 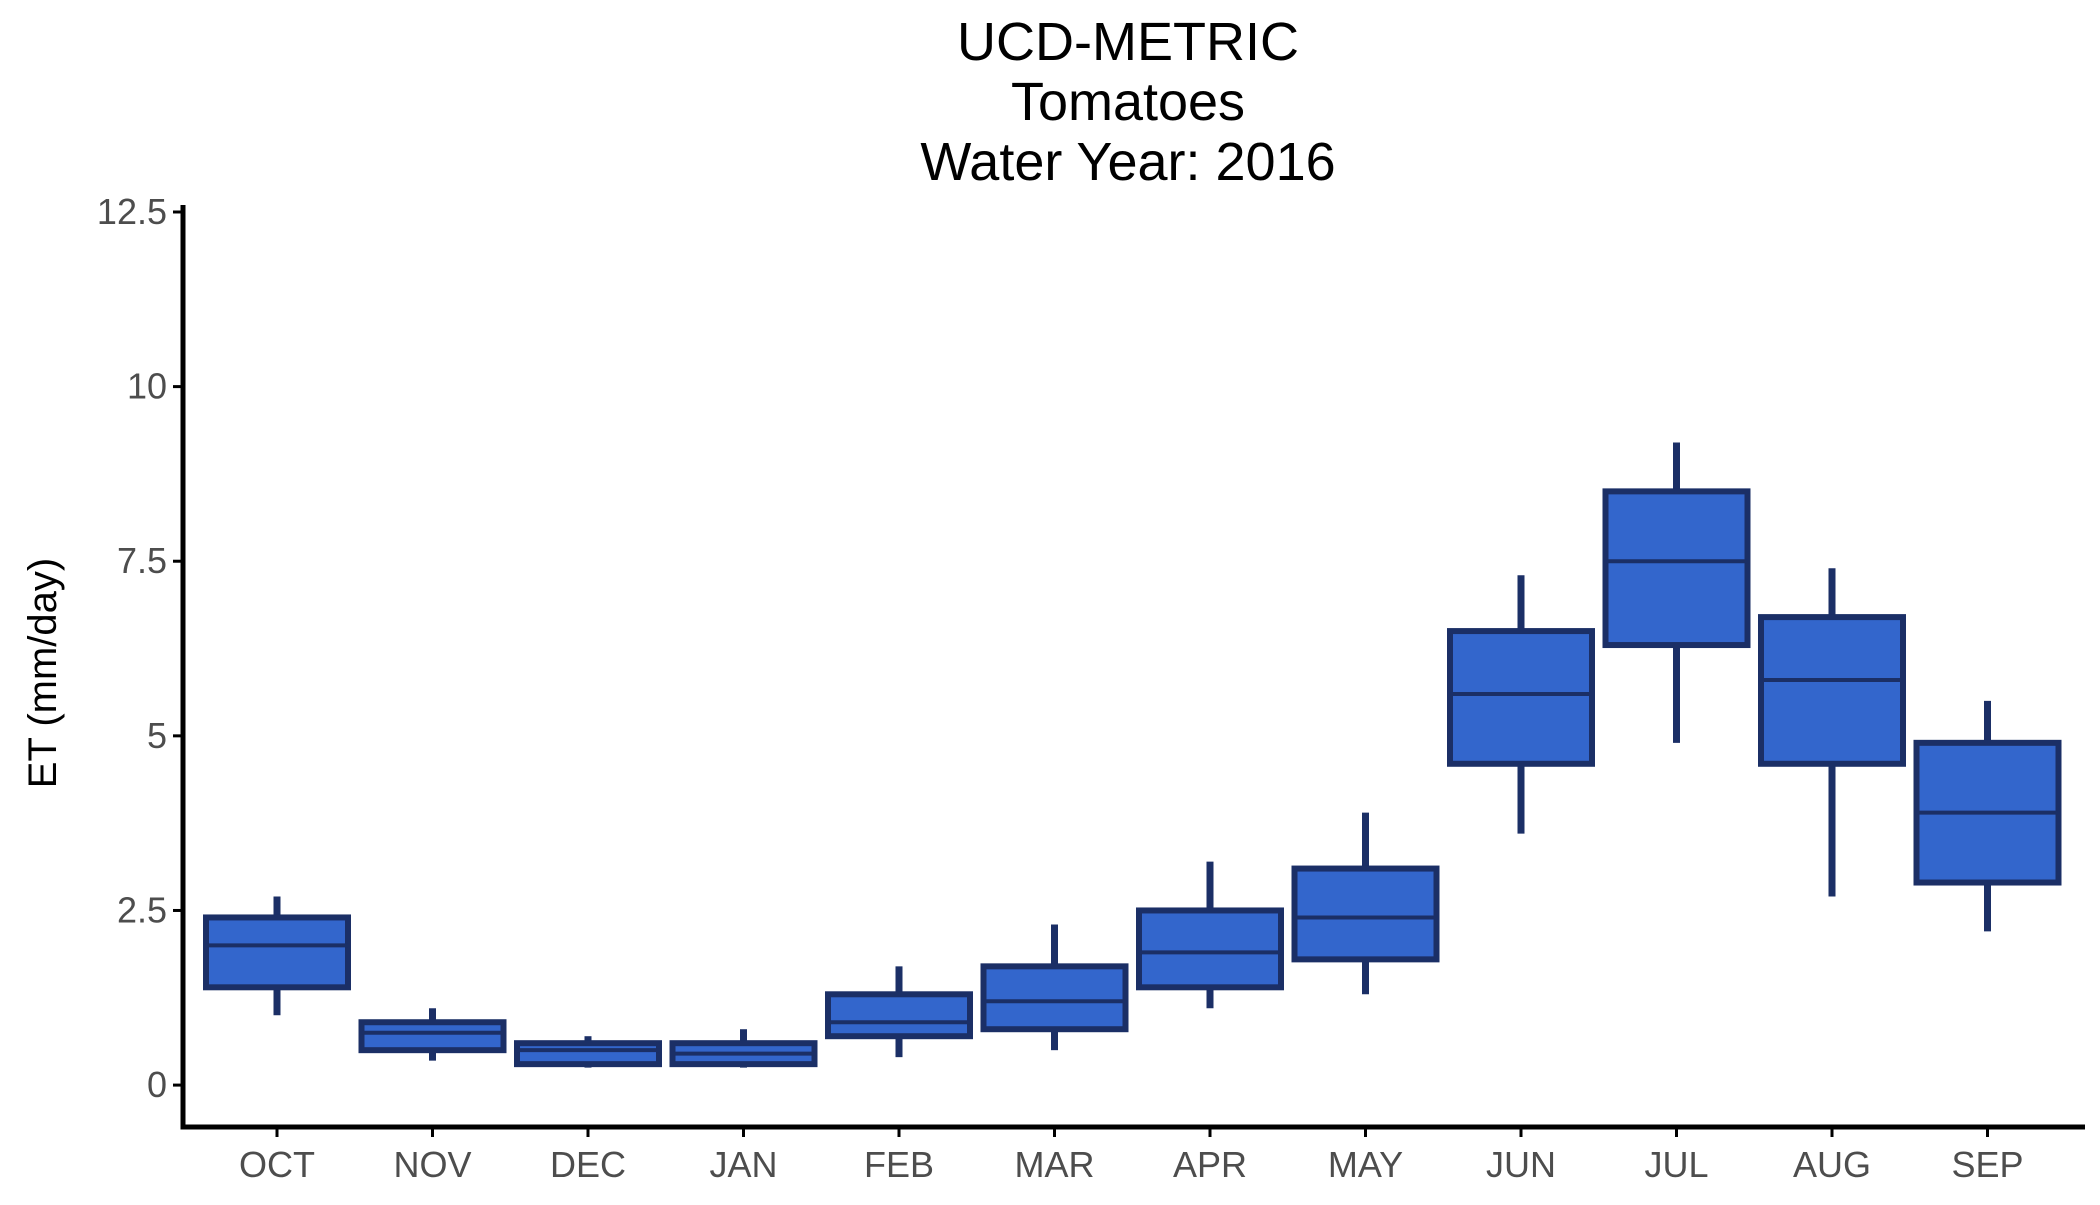 I want to click on y-axis-ticks: 0 2.5 5 7.5 10 12.5, so click(x=140, y=648).